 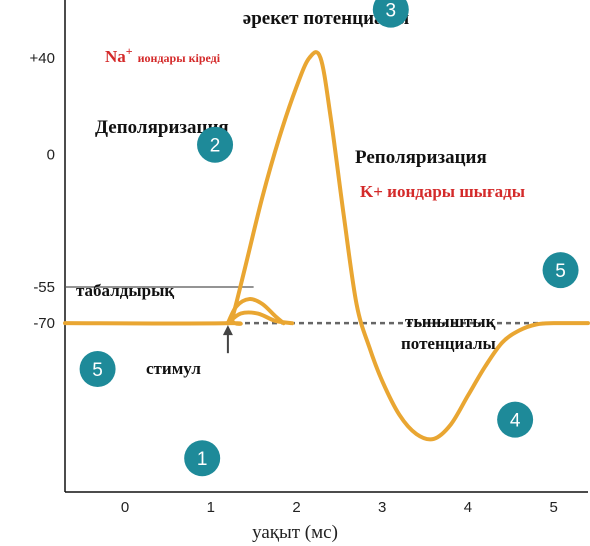 I want to click on stimulus-label: стимул, so click(x=173, y=368).